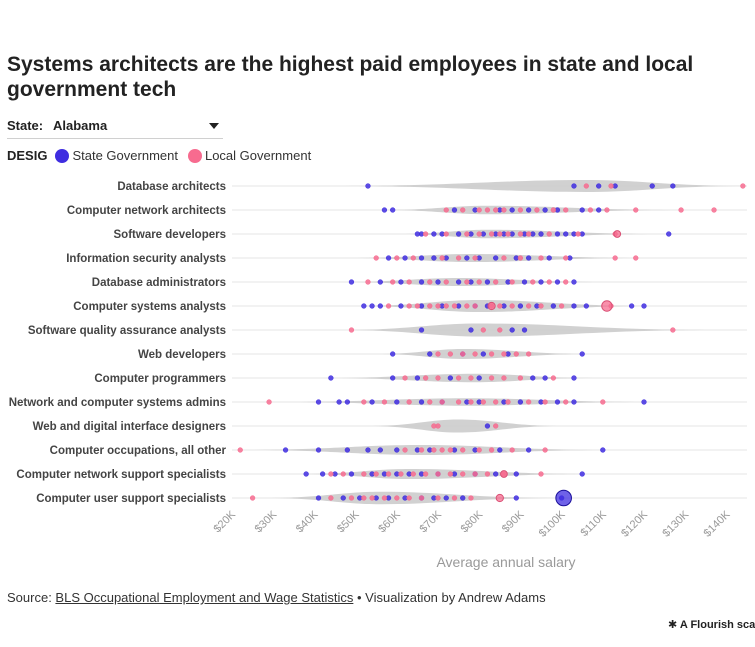  I want to click on x-tick-label: $130K, so click(675, 523).